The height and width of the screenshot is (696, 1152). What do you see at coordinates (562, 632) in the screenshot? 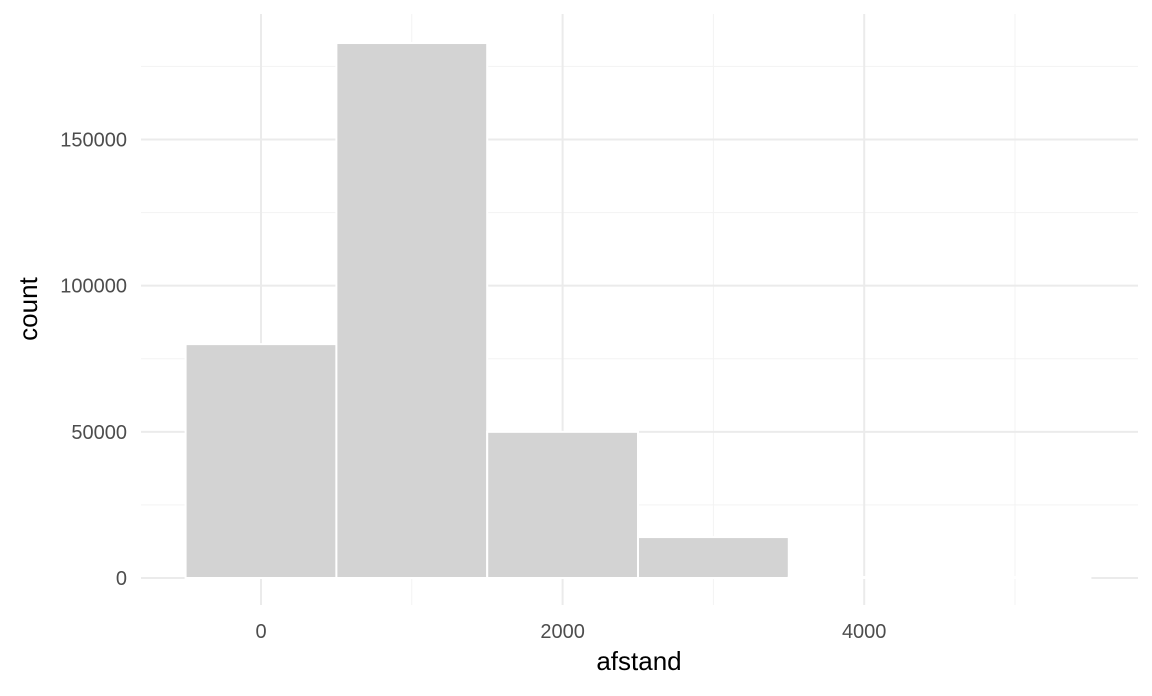
I see `x-tick-label: 2000` at bounding box center [562, 632].